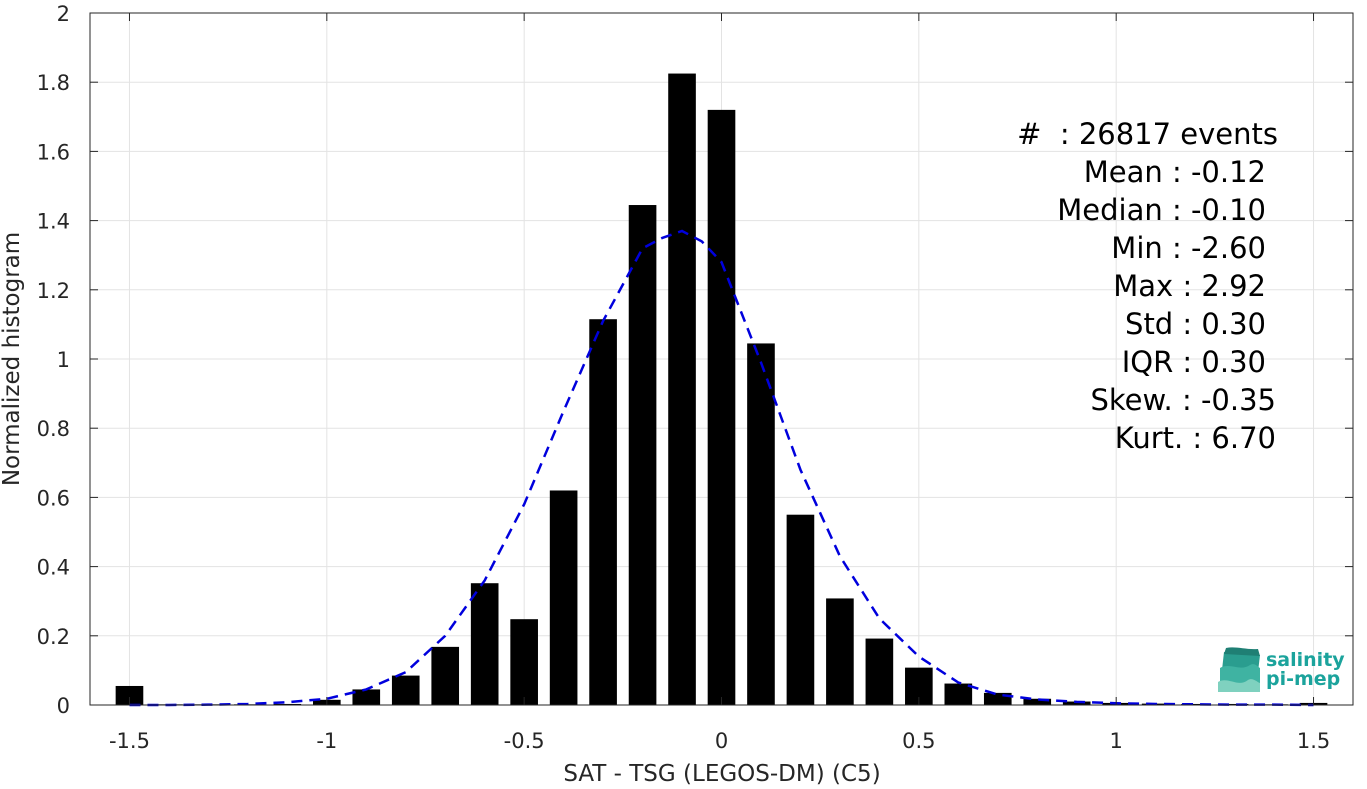  What do you see at coordinates (1175, 172) in the screenshot?
I see `stat-mean: Mean : -0.12` at bounding box center [1175, 172].